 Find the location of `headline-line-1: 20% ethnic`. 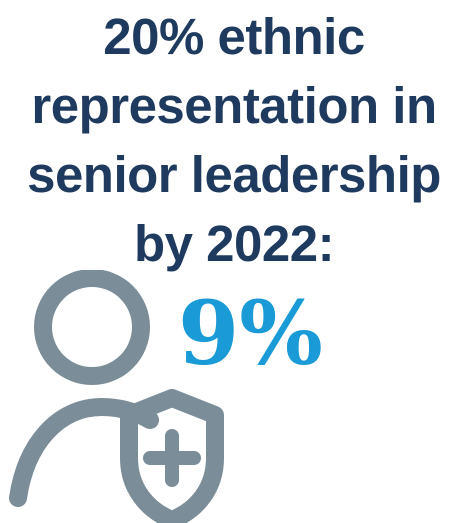

headline-line-1: 20% ethnic is located at coordinates (234, 36).